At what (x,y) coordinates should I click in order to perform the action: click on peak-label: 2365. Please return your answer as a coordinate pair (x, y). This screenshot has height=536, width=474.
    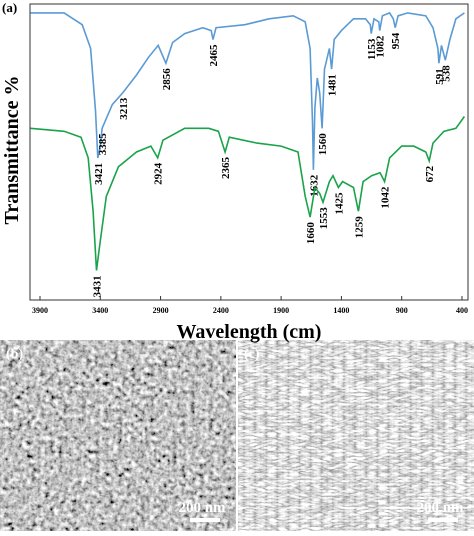
    Looking at the image, I should click on (226, 168).